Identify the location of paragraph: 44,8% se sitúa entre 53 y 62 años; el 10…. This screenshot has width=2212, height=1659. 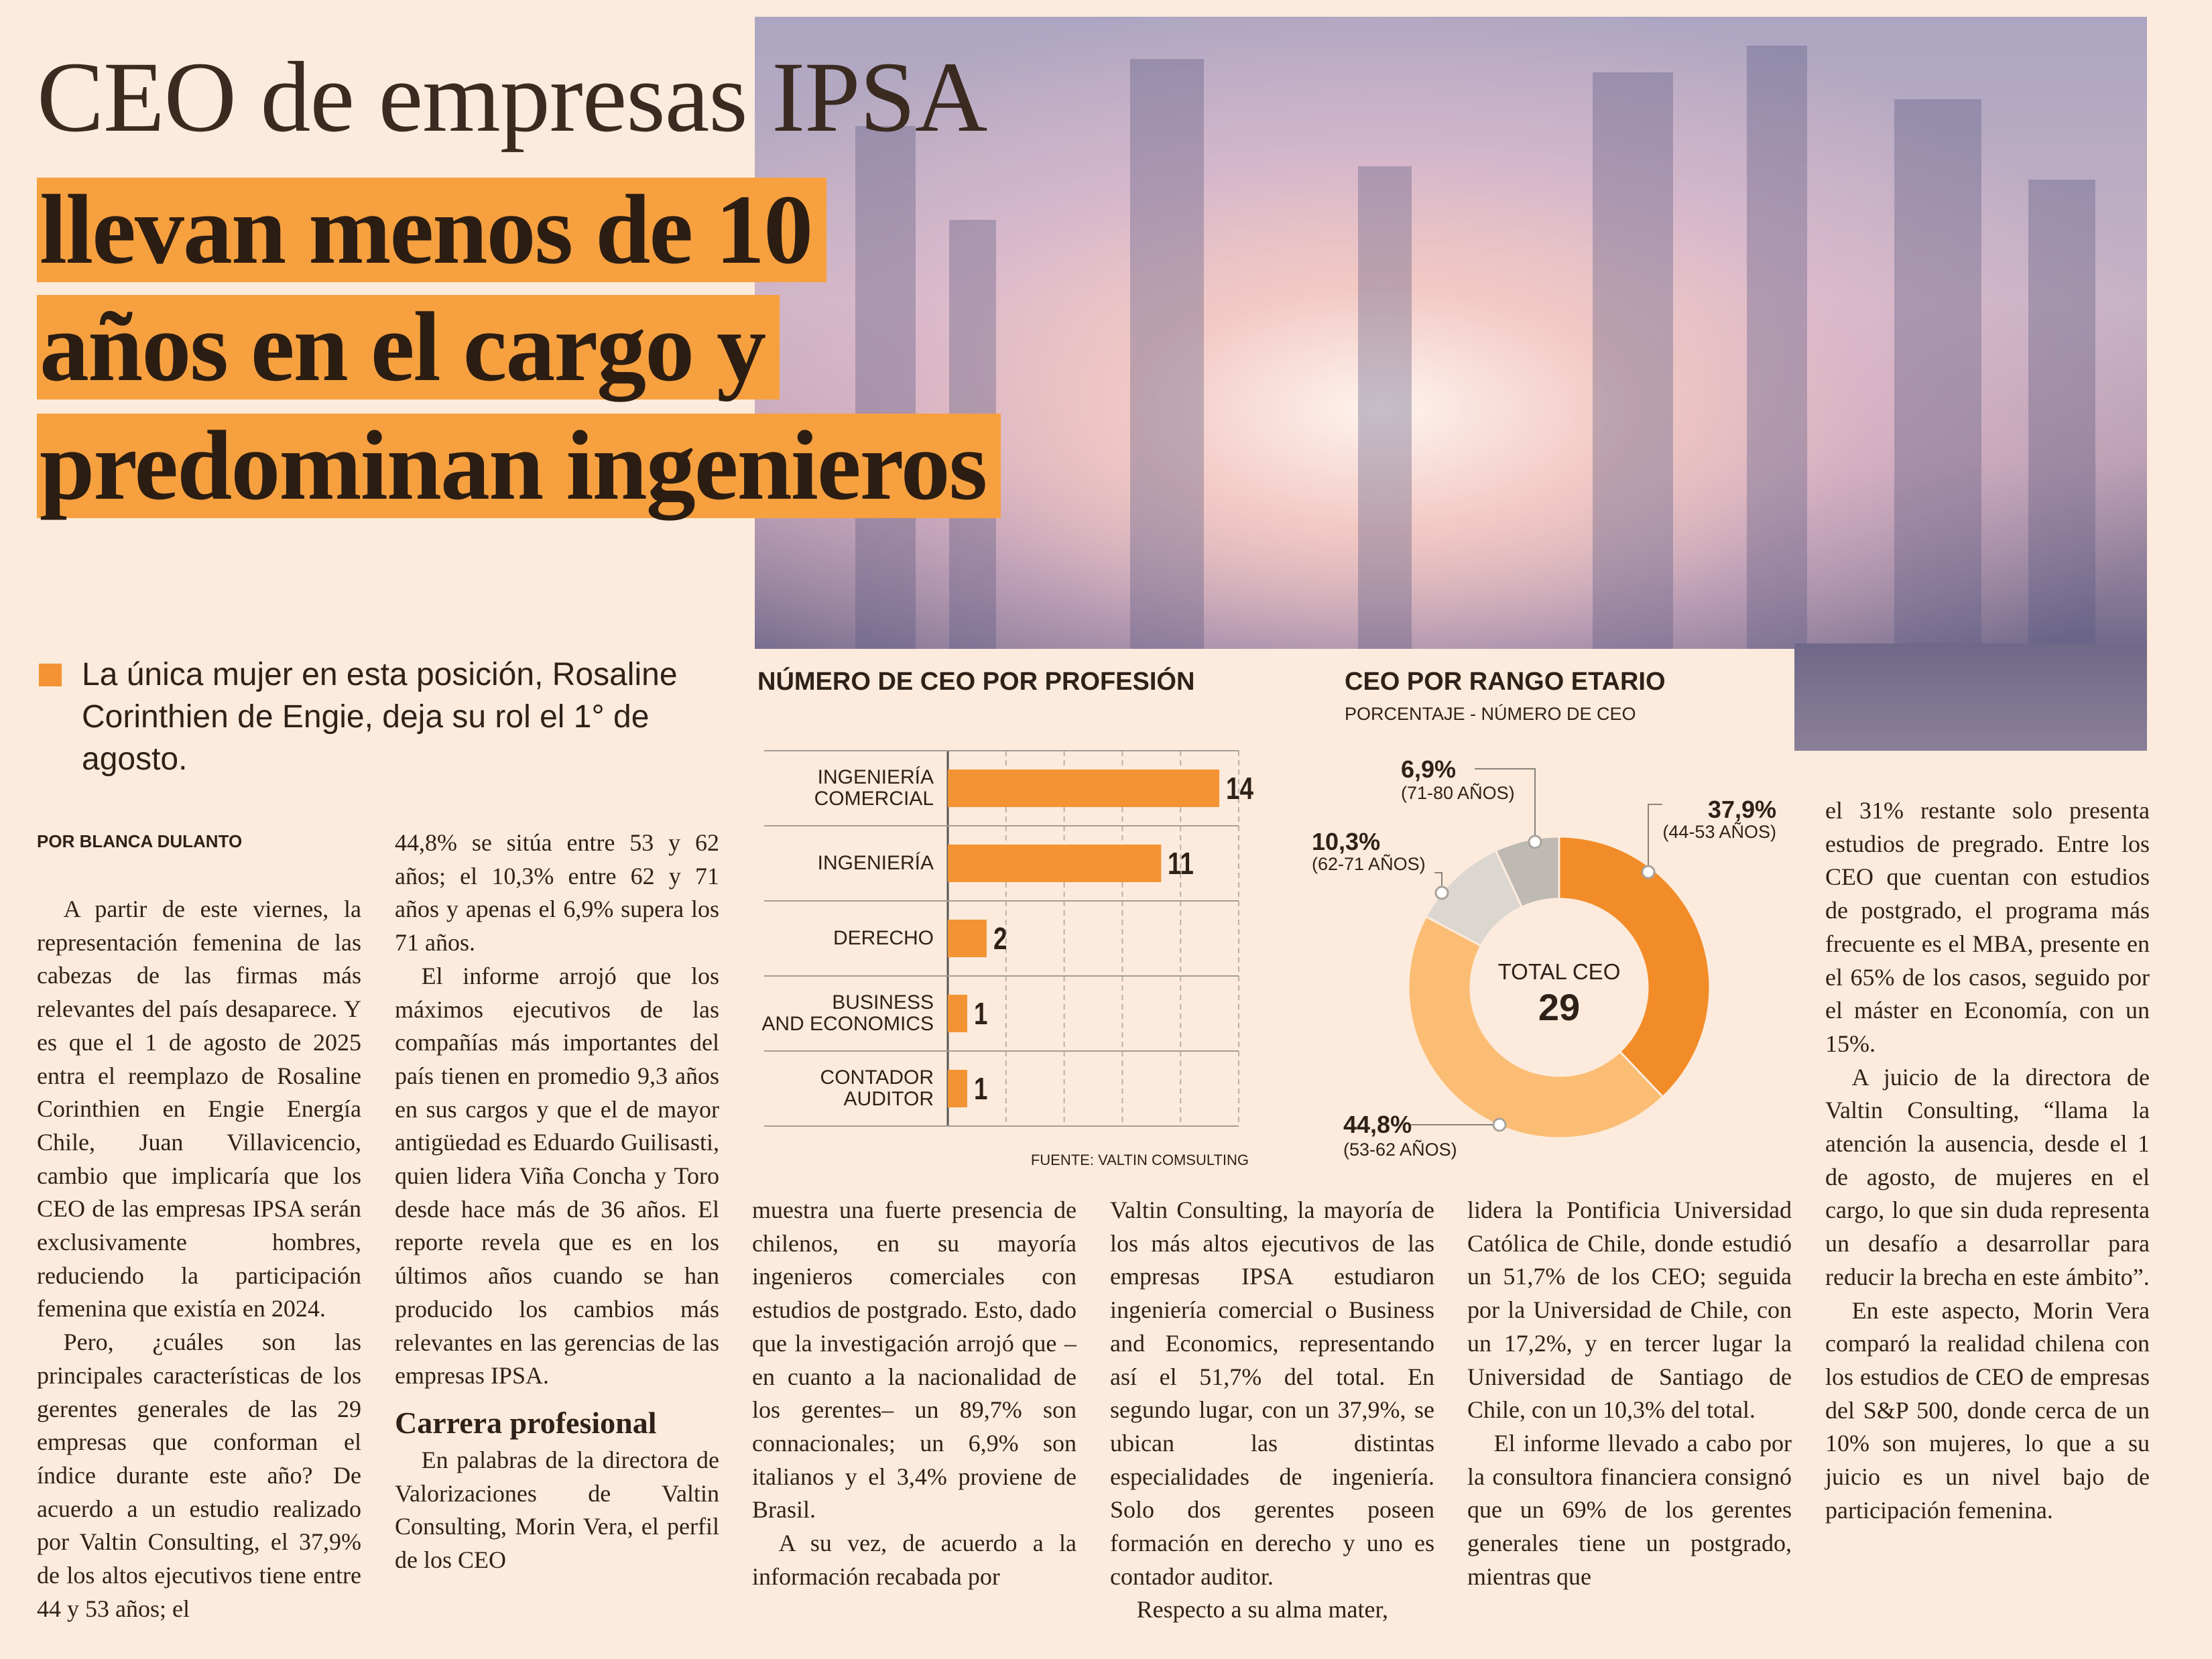
(557, 893).